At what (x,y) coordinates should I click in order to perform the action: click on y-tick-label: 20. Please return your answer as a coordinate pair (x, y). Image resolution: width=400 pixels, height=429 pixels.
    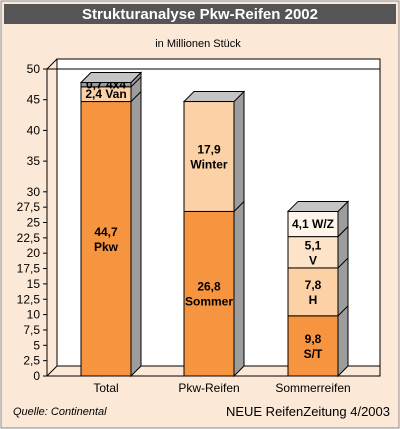
    Looking at the image, I should click on (34, 253).